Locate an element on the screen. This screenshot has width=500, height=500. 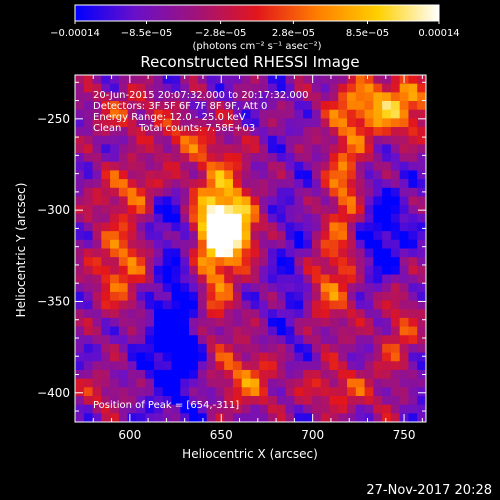
y-tick-label: −250 is located at coordinates (53, 119).